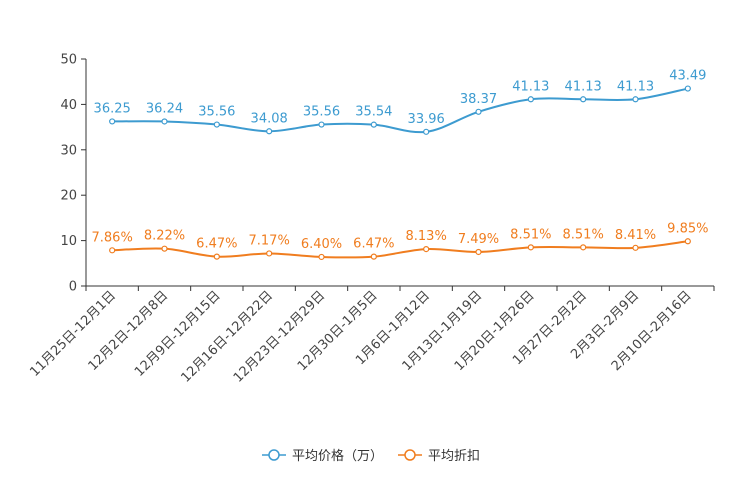 This screenshot has height=496, width=744. Describe the element at coordinates (112, 237) in the screenshot. I see `data-label: 7.86%` at that location.